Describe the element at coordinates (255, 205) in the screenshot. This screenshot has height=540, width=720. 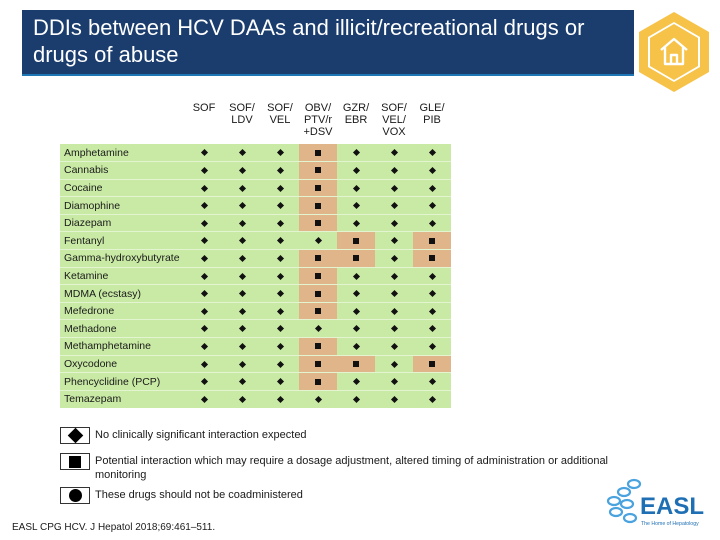
I see `table-row: Diamophine` at that location.